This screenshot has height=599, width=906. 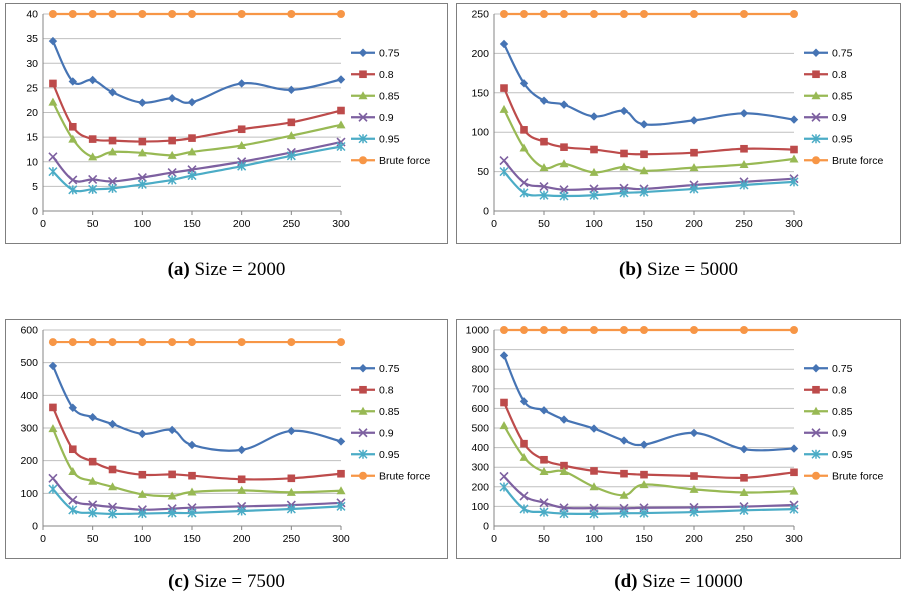 I want to click on y-tick-label: 400, so click(x=480, y=448).